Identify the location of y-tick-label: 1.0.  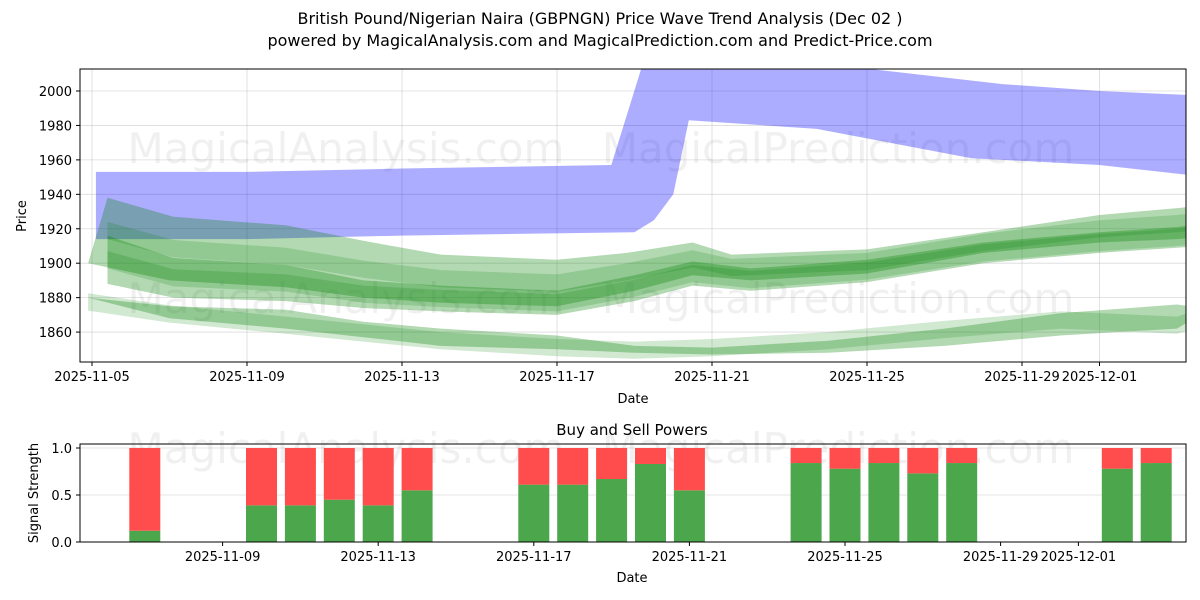
(61, 449).